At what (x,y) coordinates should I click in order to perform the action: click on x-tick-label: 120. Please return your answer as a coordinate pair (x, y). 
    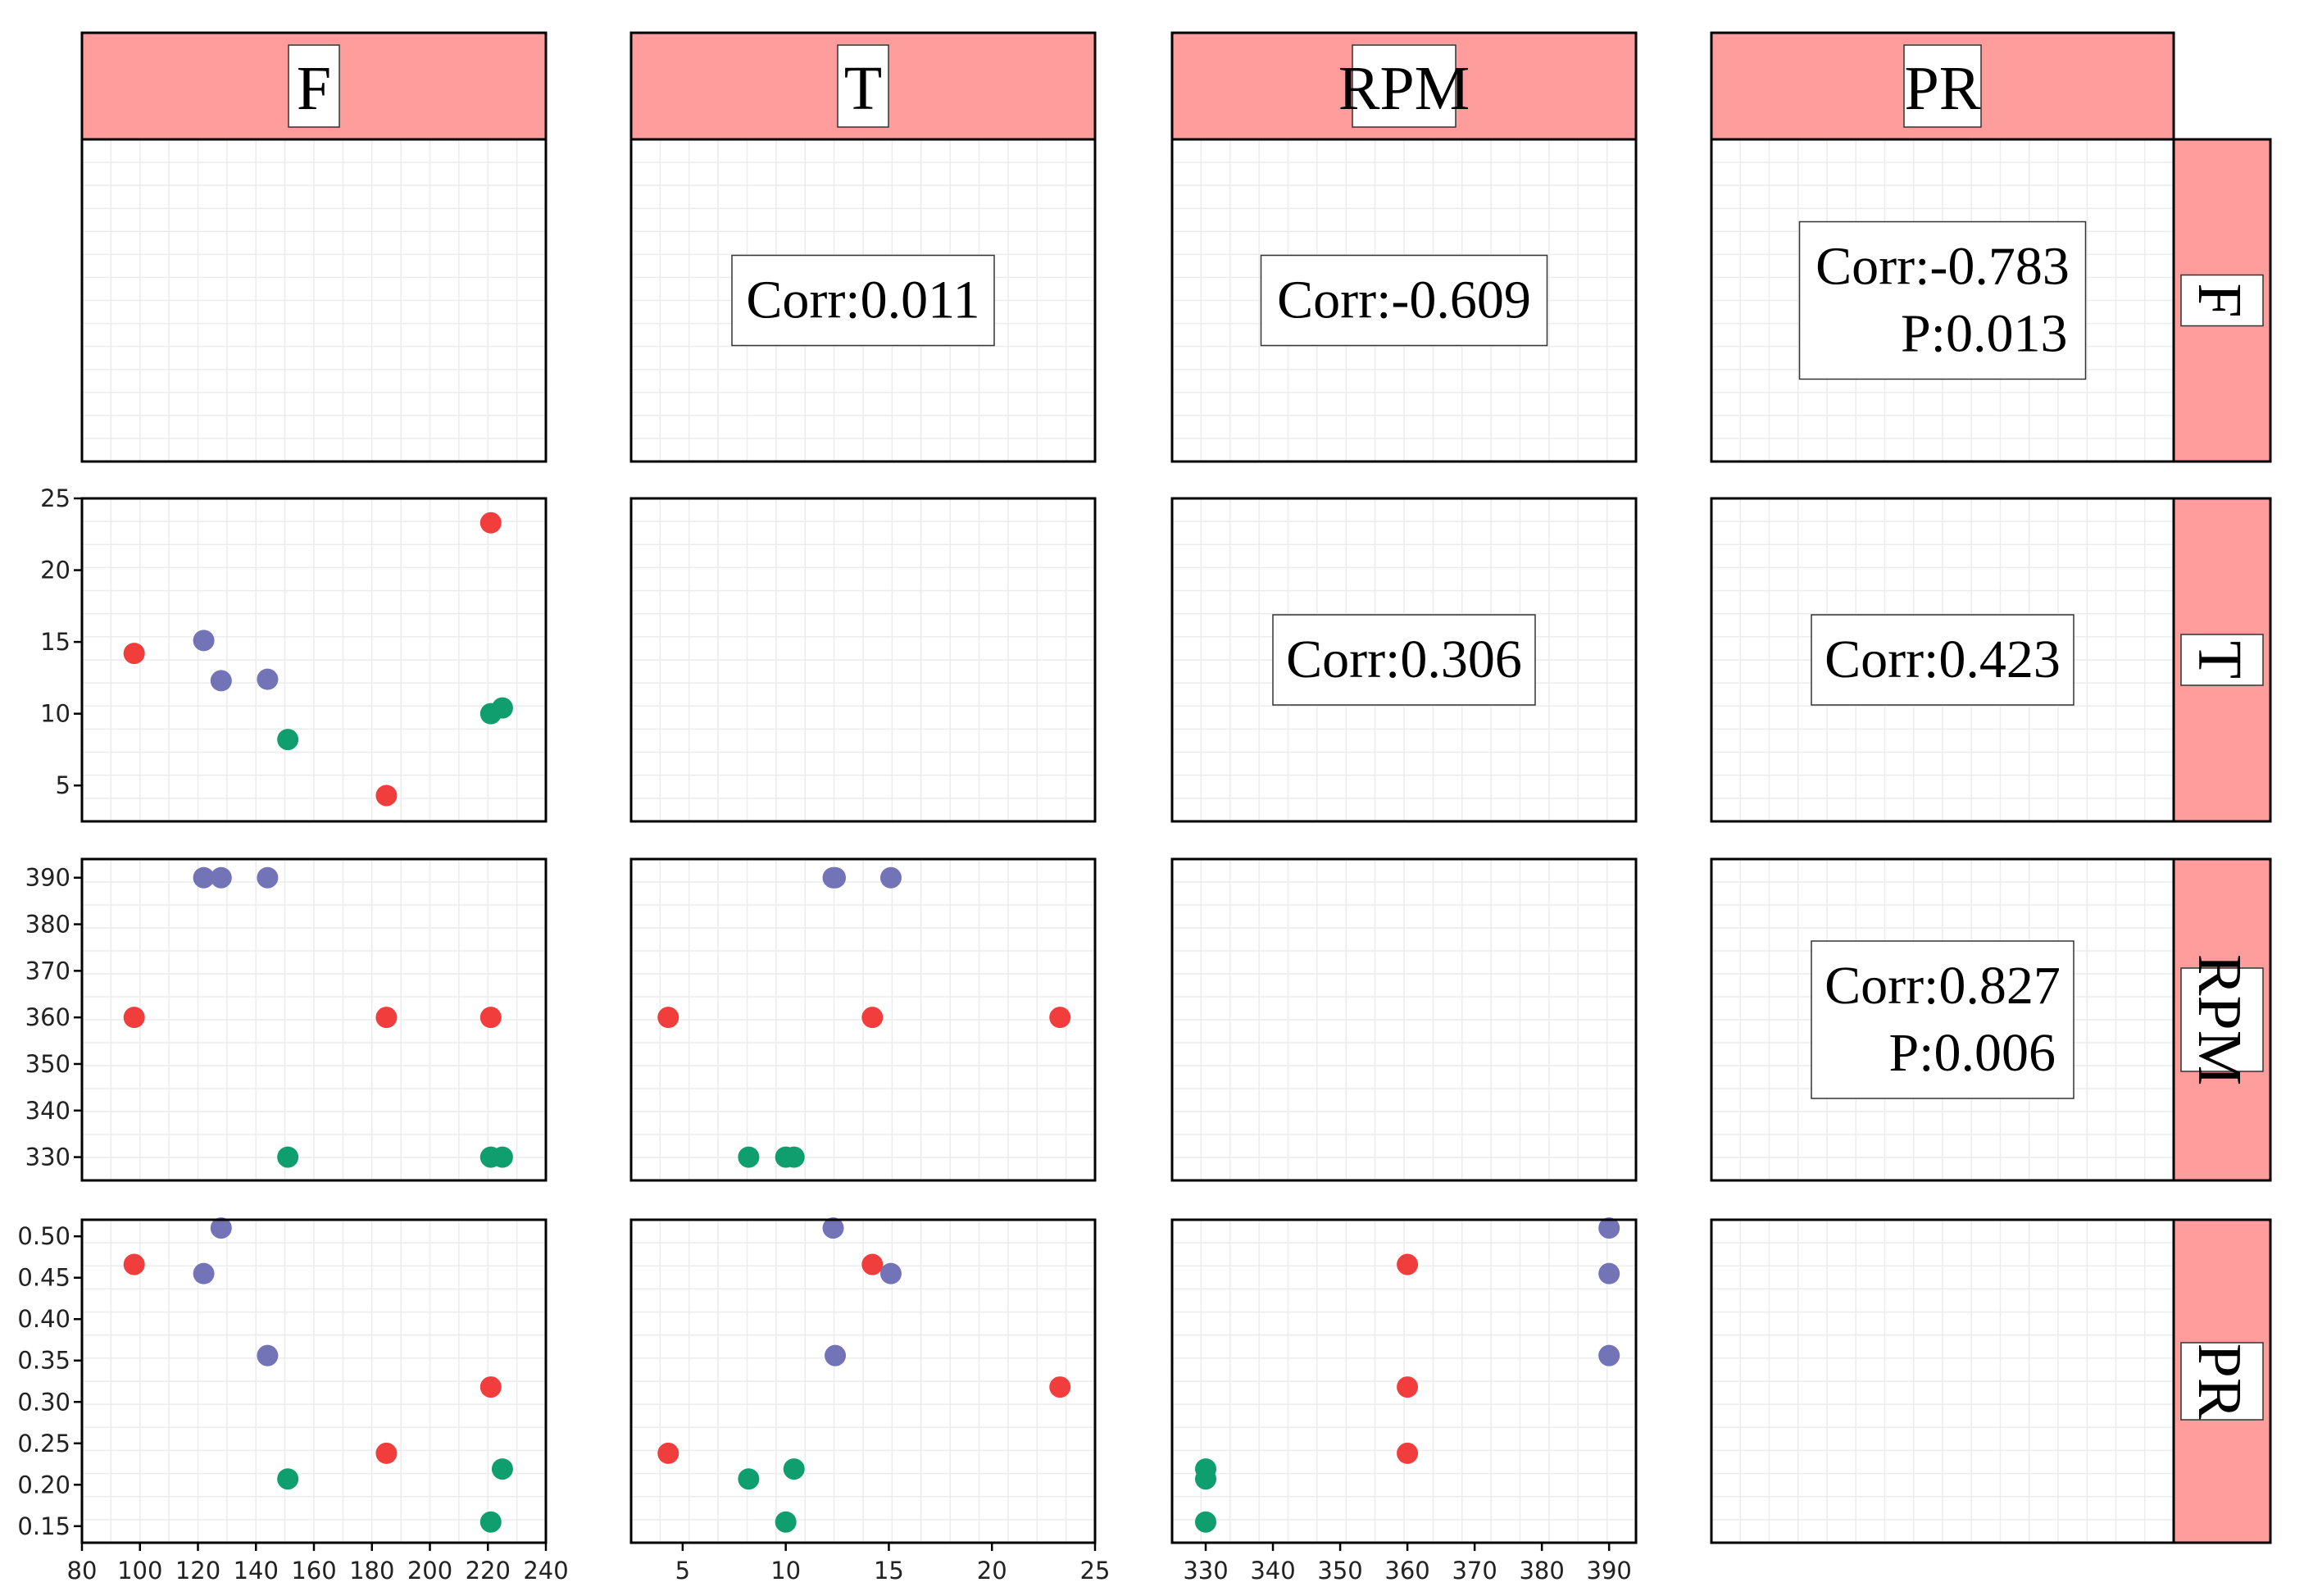
    Looking at the image, I should click on (197, 1571).